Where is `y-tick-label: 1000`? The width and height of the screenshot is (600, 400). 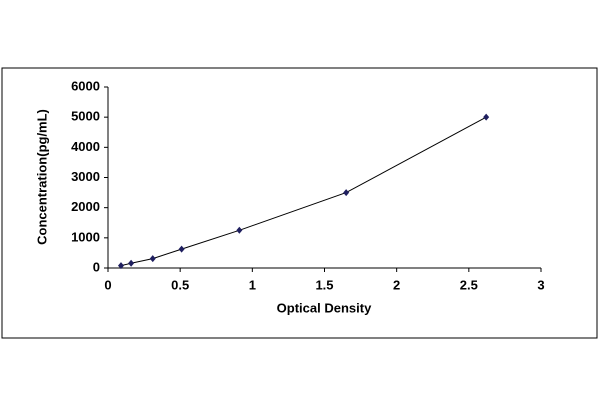
y-tick-label: 1000 is located at coordinates (85, 236).